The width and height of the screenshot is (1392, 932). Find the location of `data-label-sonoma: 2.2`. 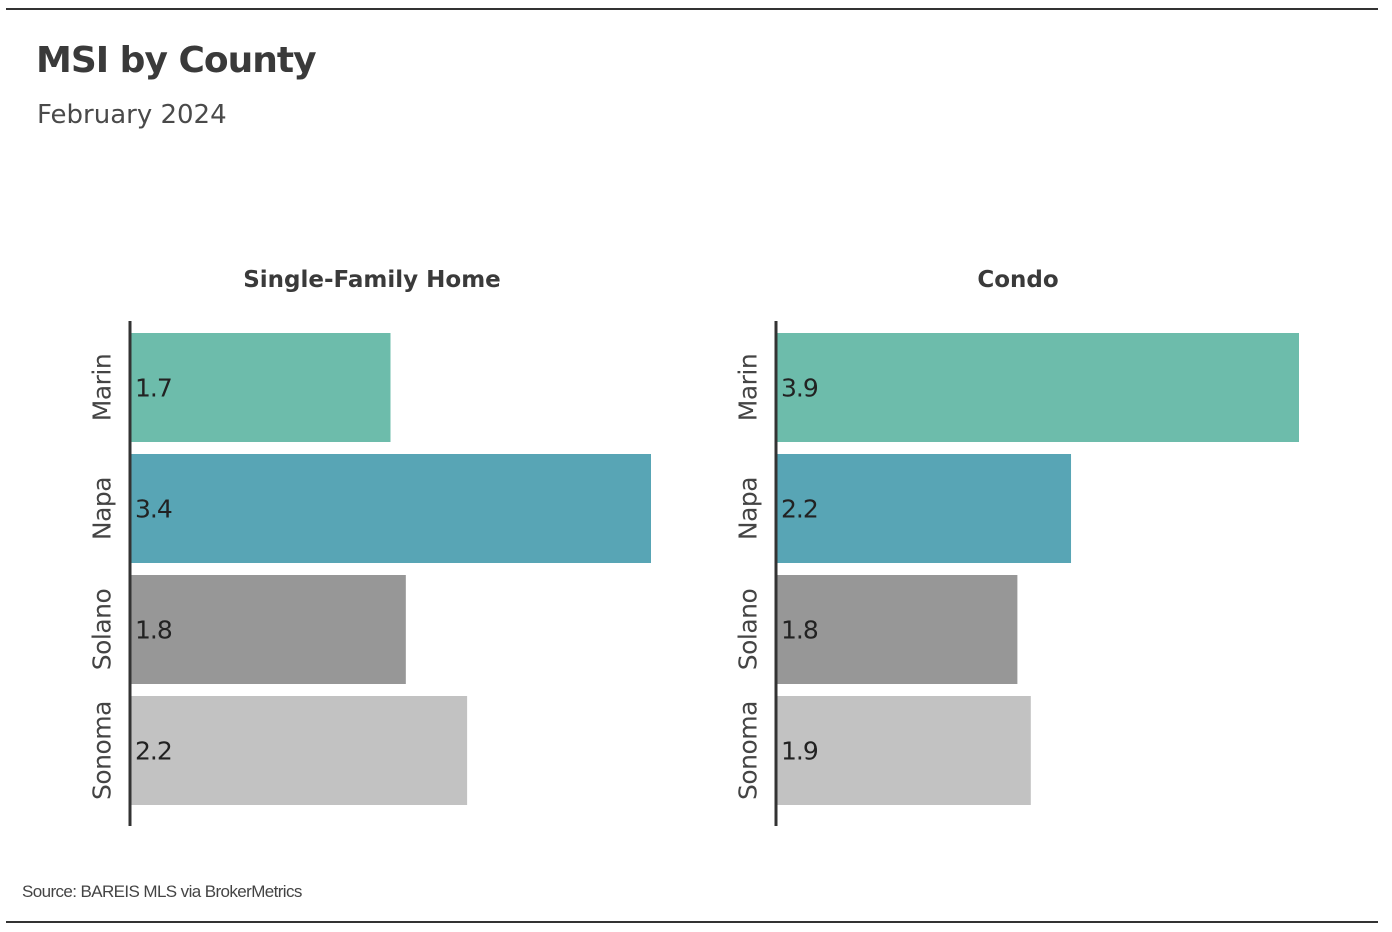

data-label-sonoma: 2.2 is located at coordinates (153, 751).